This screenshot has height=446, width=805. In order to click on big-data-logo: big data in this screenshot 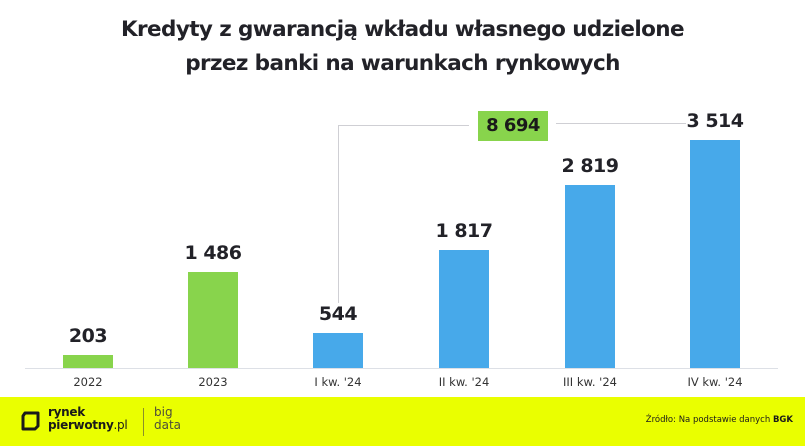, I will do `click(168, 418)`.